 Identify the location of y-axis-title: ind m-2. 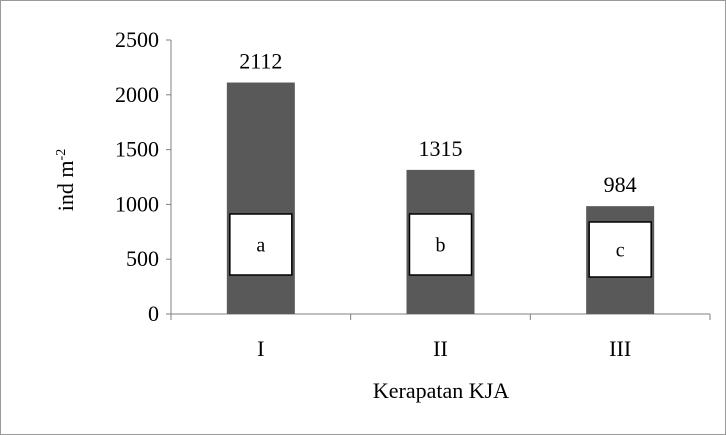
(65, 180).